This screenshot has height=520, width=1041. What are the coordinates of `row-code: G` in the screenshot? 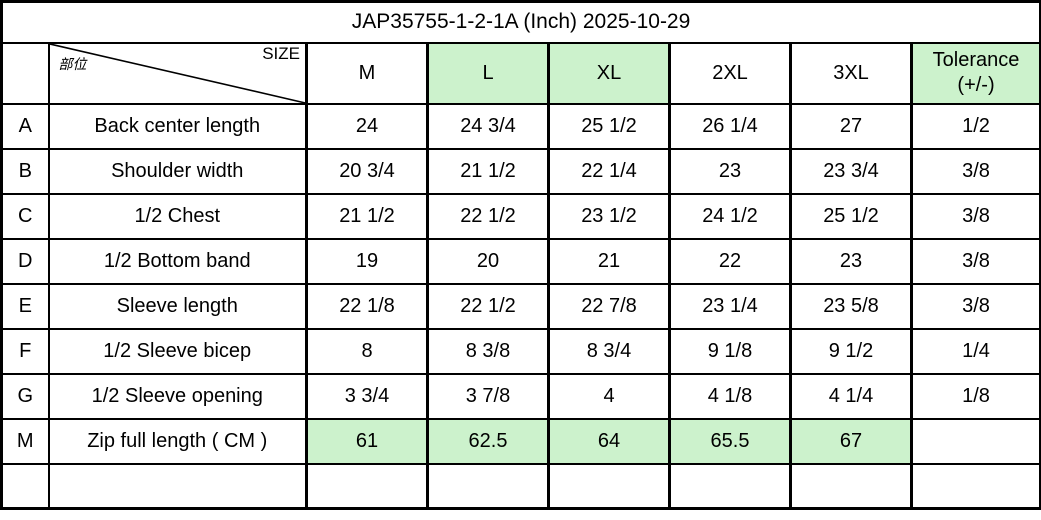 It's located at (25, 396).